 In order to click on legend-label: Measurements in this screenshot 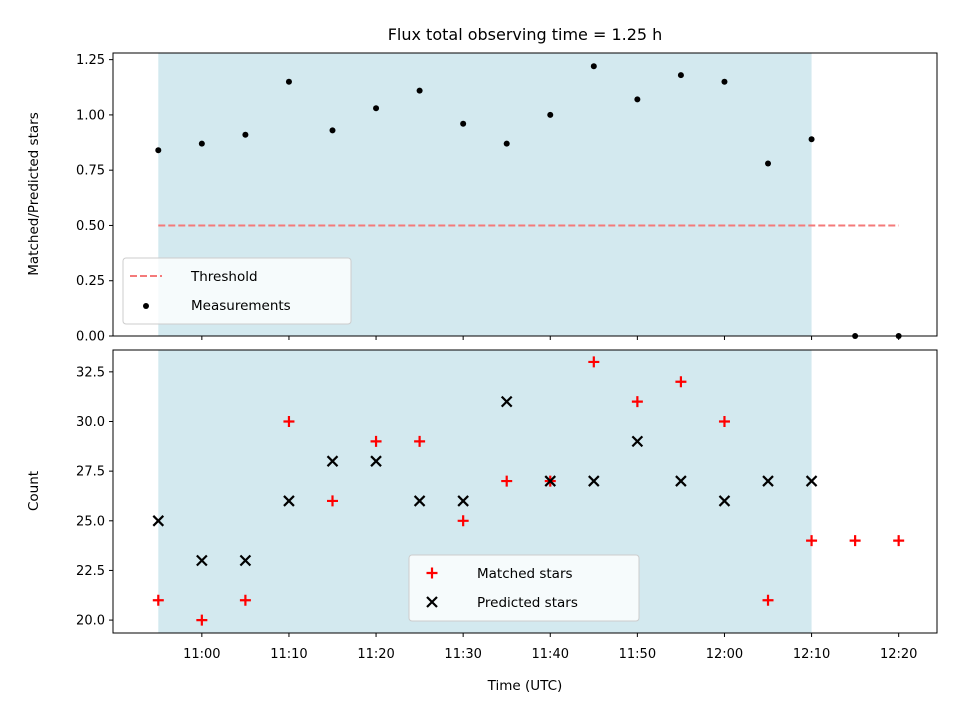, I will do `click(241, 306)`.